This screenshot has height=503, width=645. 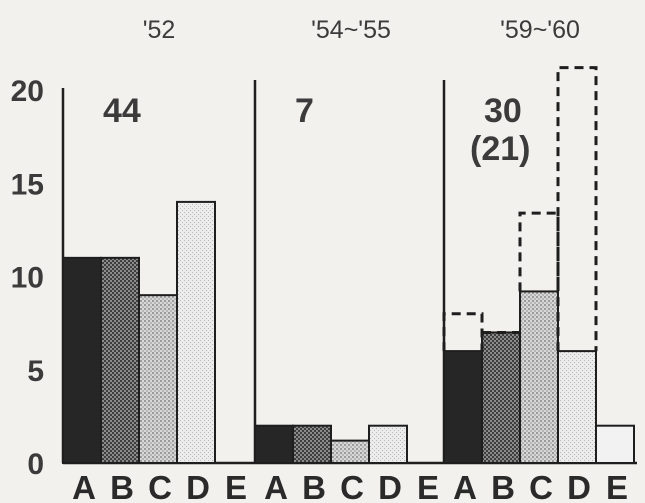 I want to click on count-label: 44, so click(x=122, y=111).